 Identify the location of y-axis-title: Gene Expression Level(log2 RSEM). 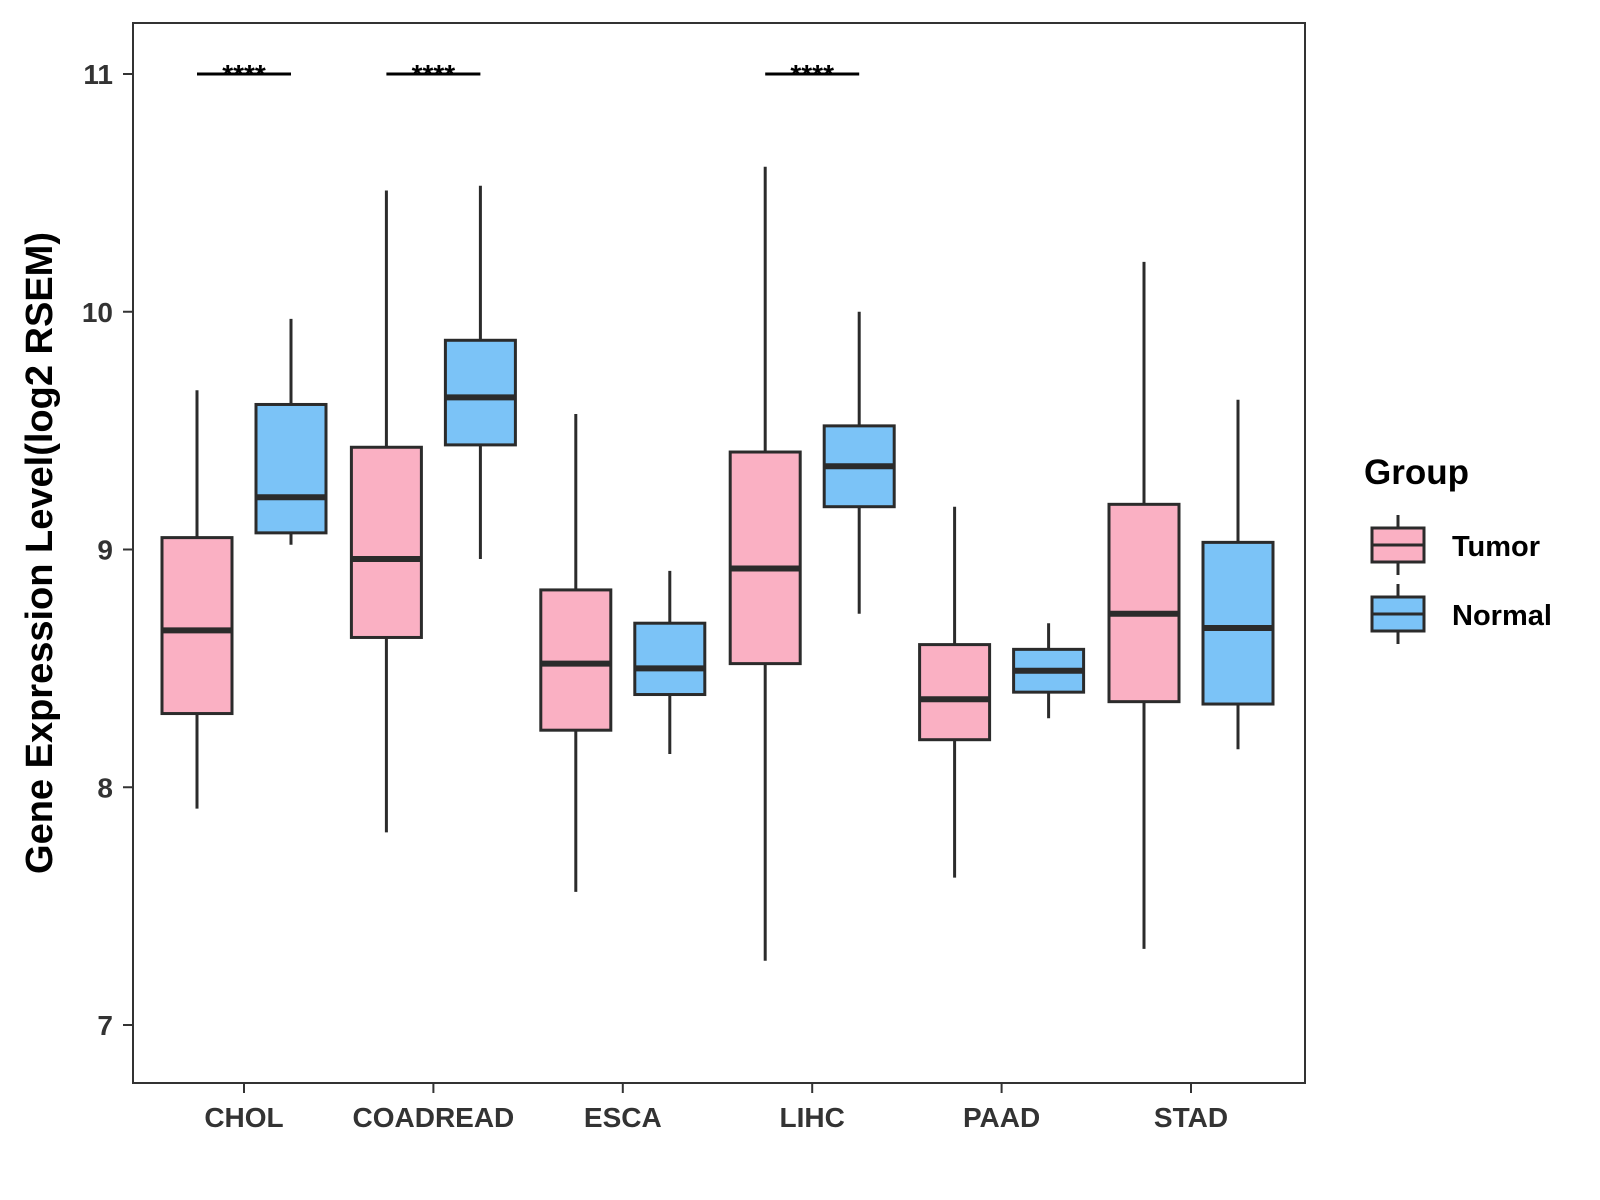
(40, 553).